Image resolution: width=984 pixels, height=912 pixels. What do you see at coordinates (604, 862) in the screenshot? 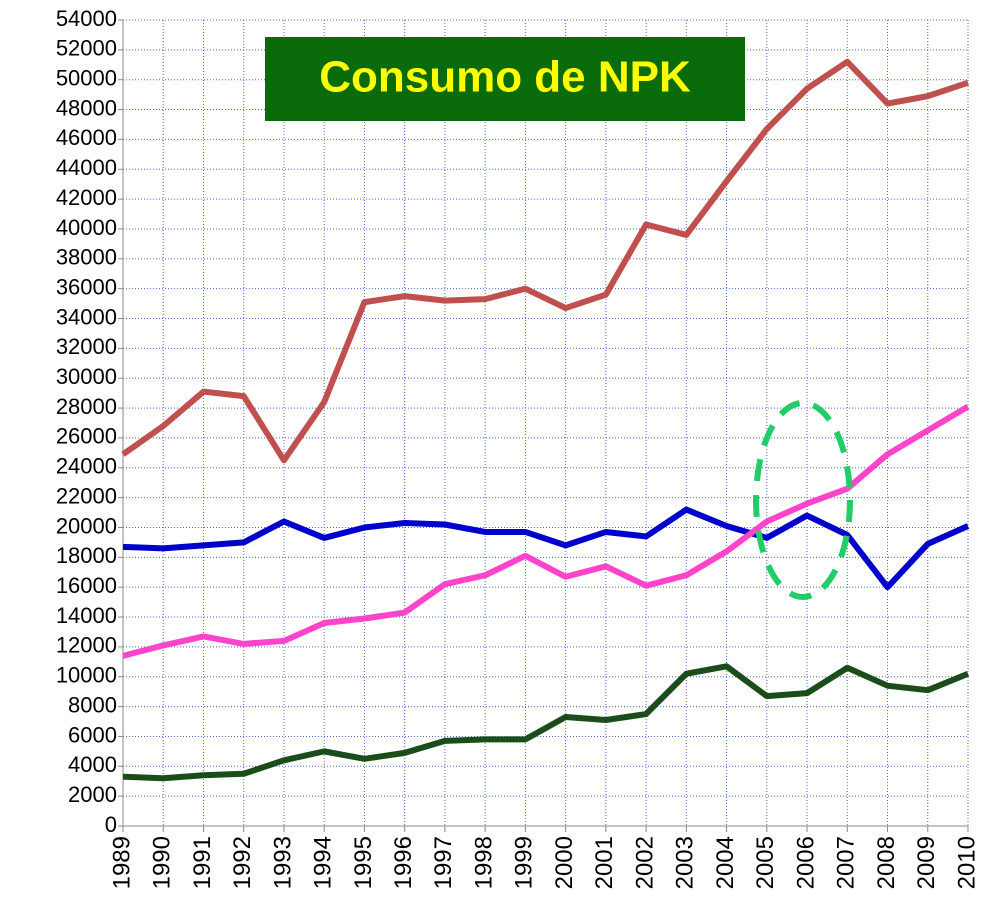
I see `x-tick-label: 2001` at bounding box center [604, 862].